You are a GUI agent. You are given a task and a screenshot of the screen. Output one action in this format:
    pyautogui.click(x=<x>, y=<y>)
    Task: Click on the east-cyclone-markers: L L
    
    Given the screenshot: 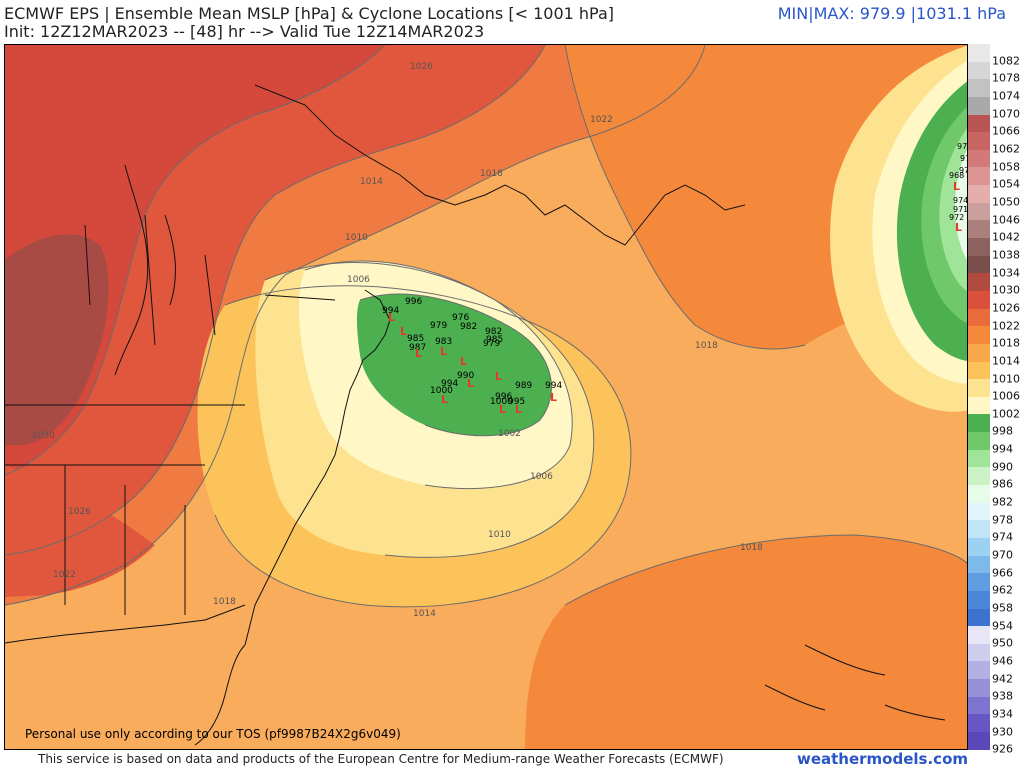 What is the action you would take?
    pyautogui.click(x=957, y=207)
    